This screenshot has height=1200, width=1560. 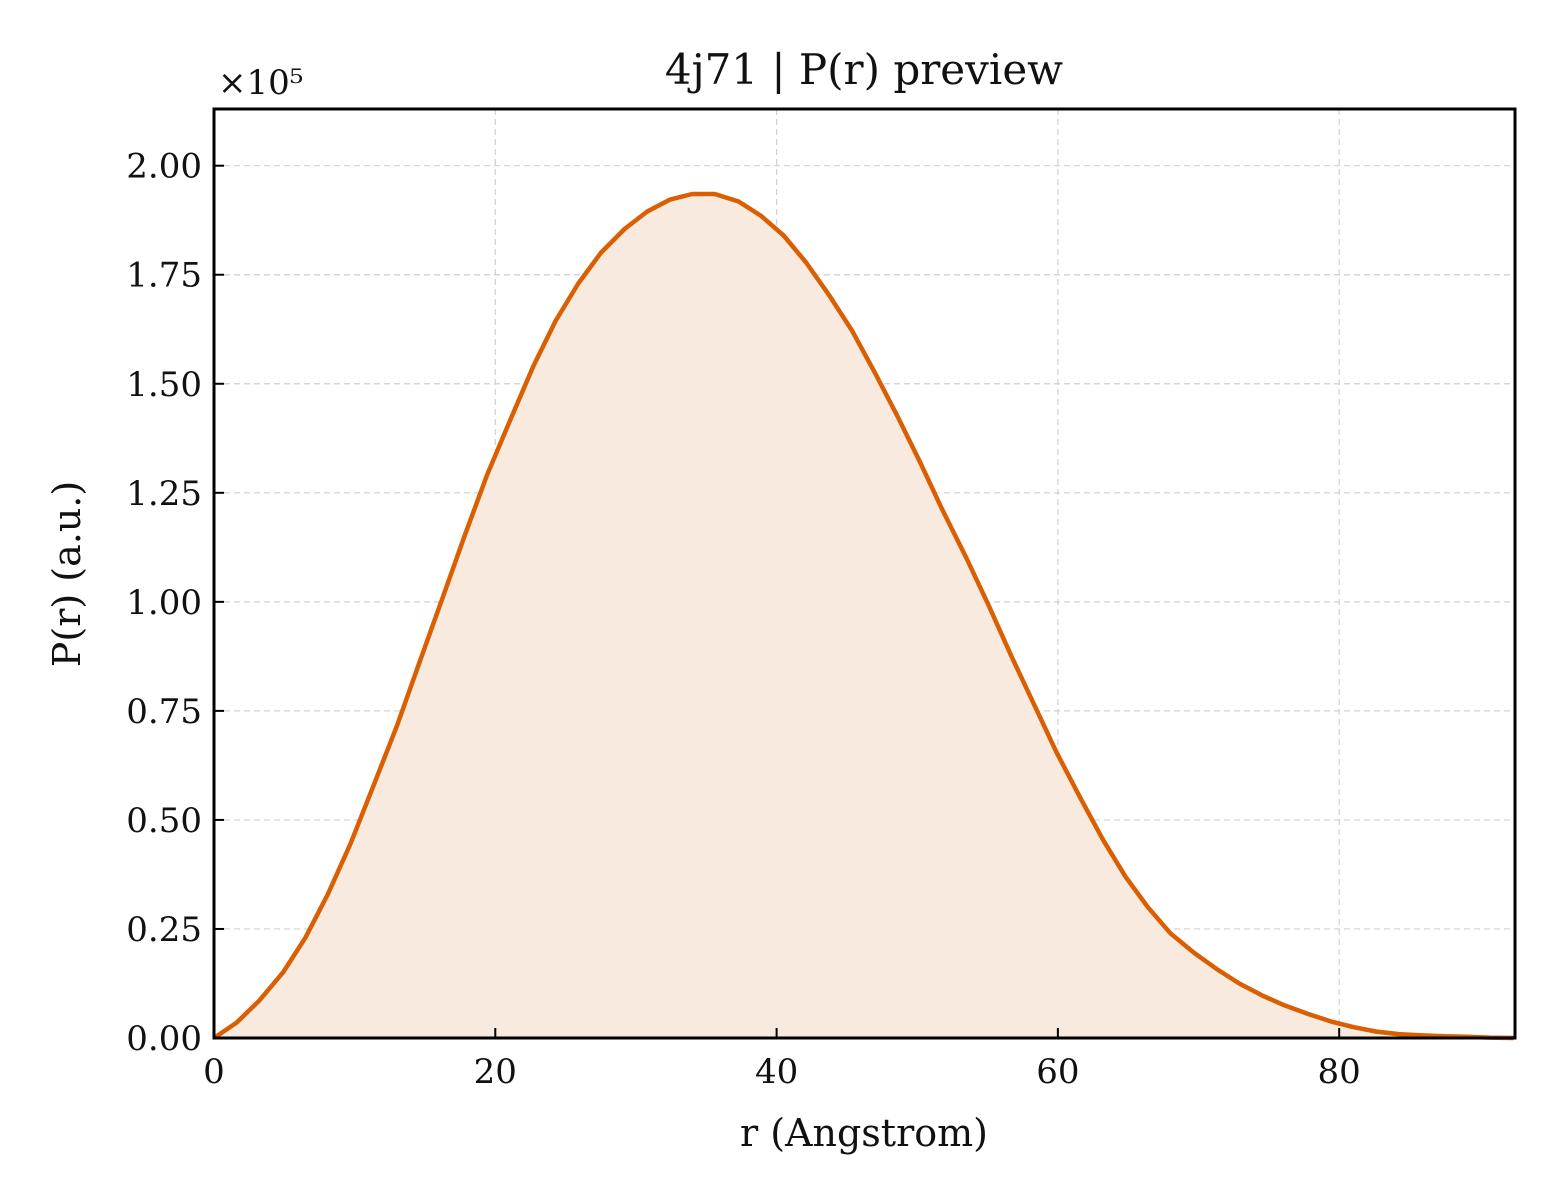 I want to click on chart-title: 4j71 | P(r) preview, so click(x=864, y=69).